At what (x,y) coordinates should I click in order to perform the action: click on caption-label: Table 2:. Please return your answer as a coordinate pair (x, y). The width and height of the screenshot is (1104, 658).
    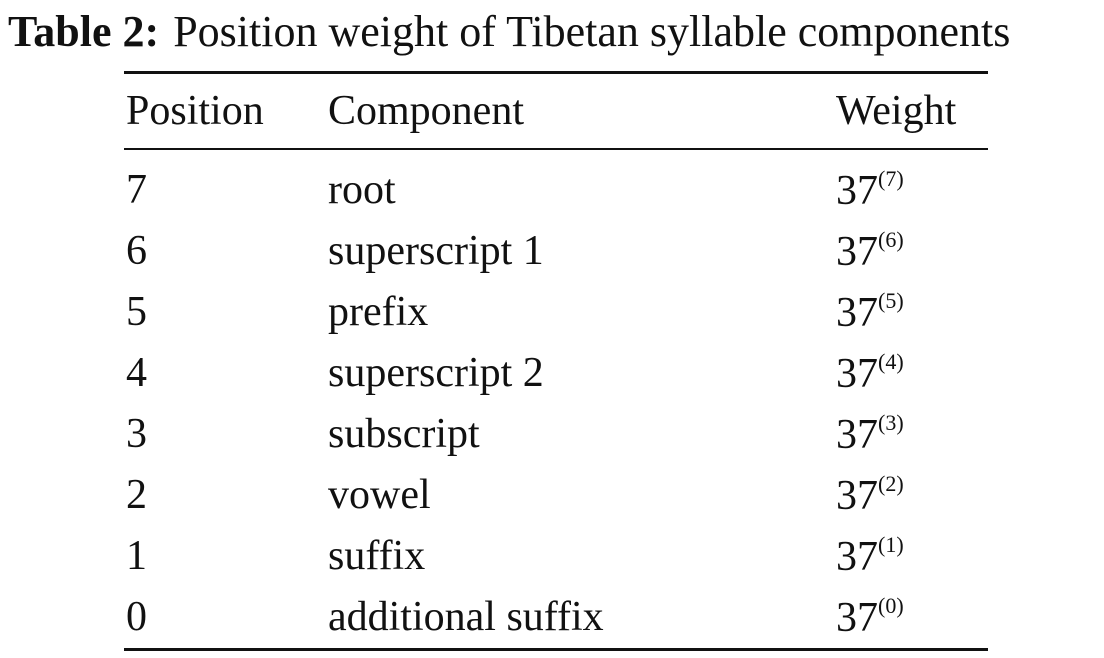
    Looking at the image, I should click on (84, 31).